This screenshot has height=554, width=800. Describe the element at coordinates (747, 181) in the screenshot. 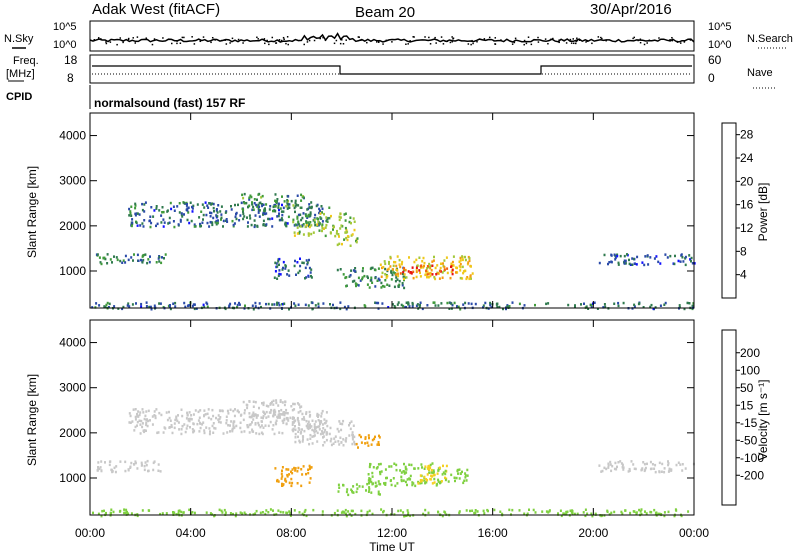

I see `colorbar-tick-label: 20` at that location.